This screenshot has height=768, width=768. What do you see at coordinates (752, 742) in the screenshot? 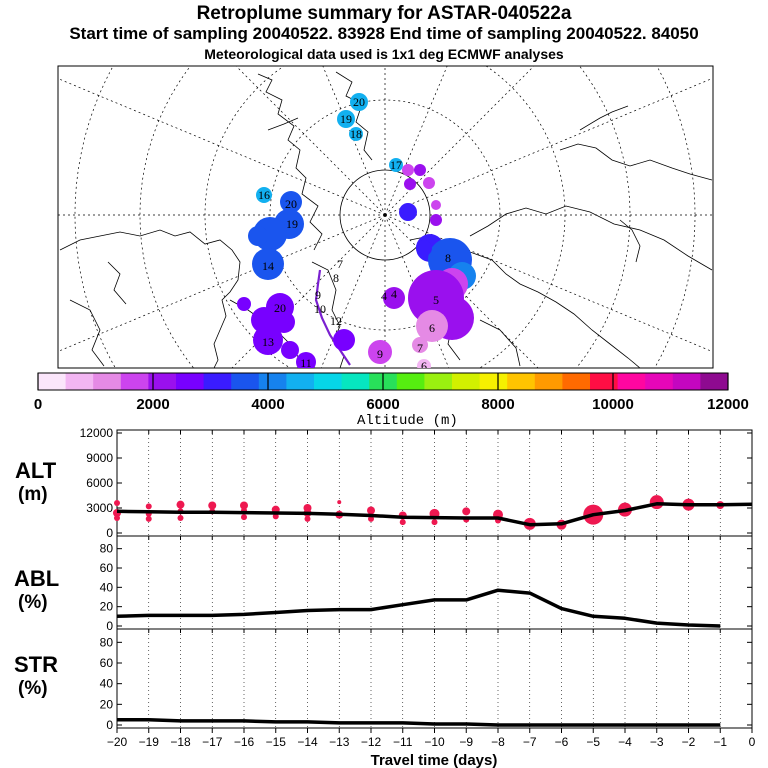
I see `x-tick-label: 0` at bounding box center [752, 742].